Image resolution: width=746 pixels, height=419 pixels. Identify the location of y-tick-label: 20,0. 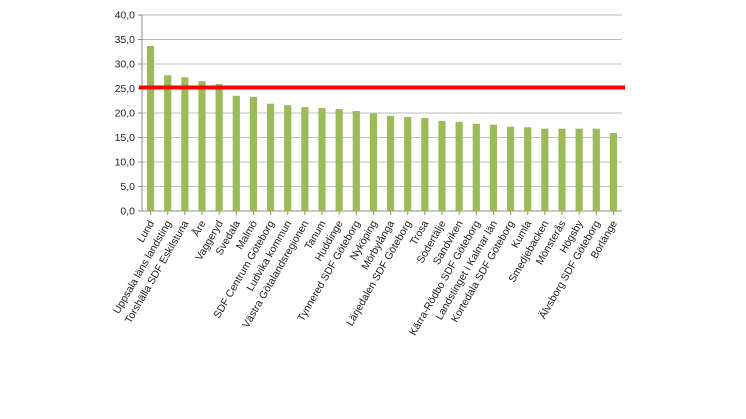
(125, 114).